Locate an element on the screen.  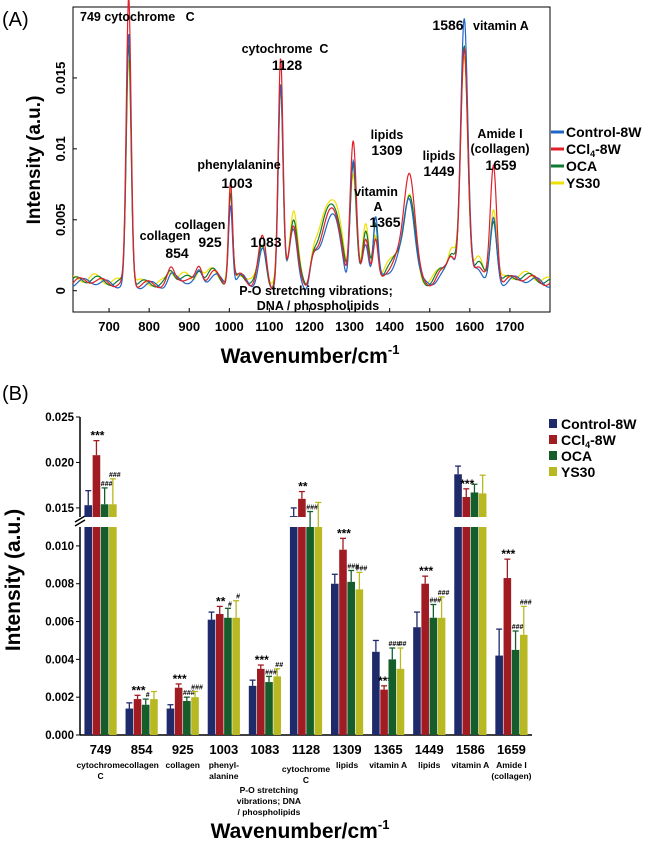
panel-a-legend: Control-8W CCl4-8W OCA YS30 is located at coordinates (596, 157).